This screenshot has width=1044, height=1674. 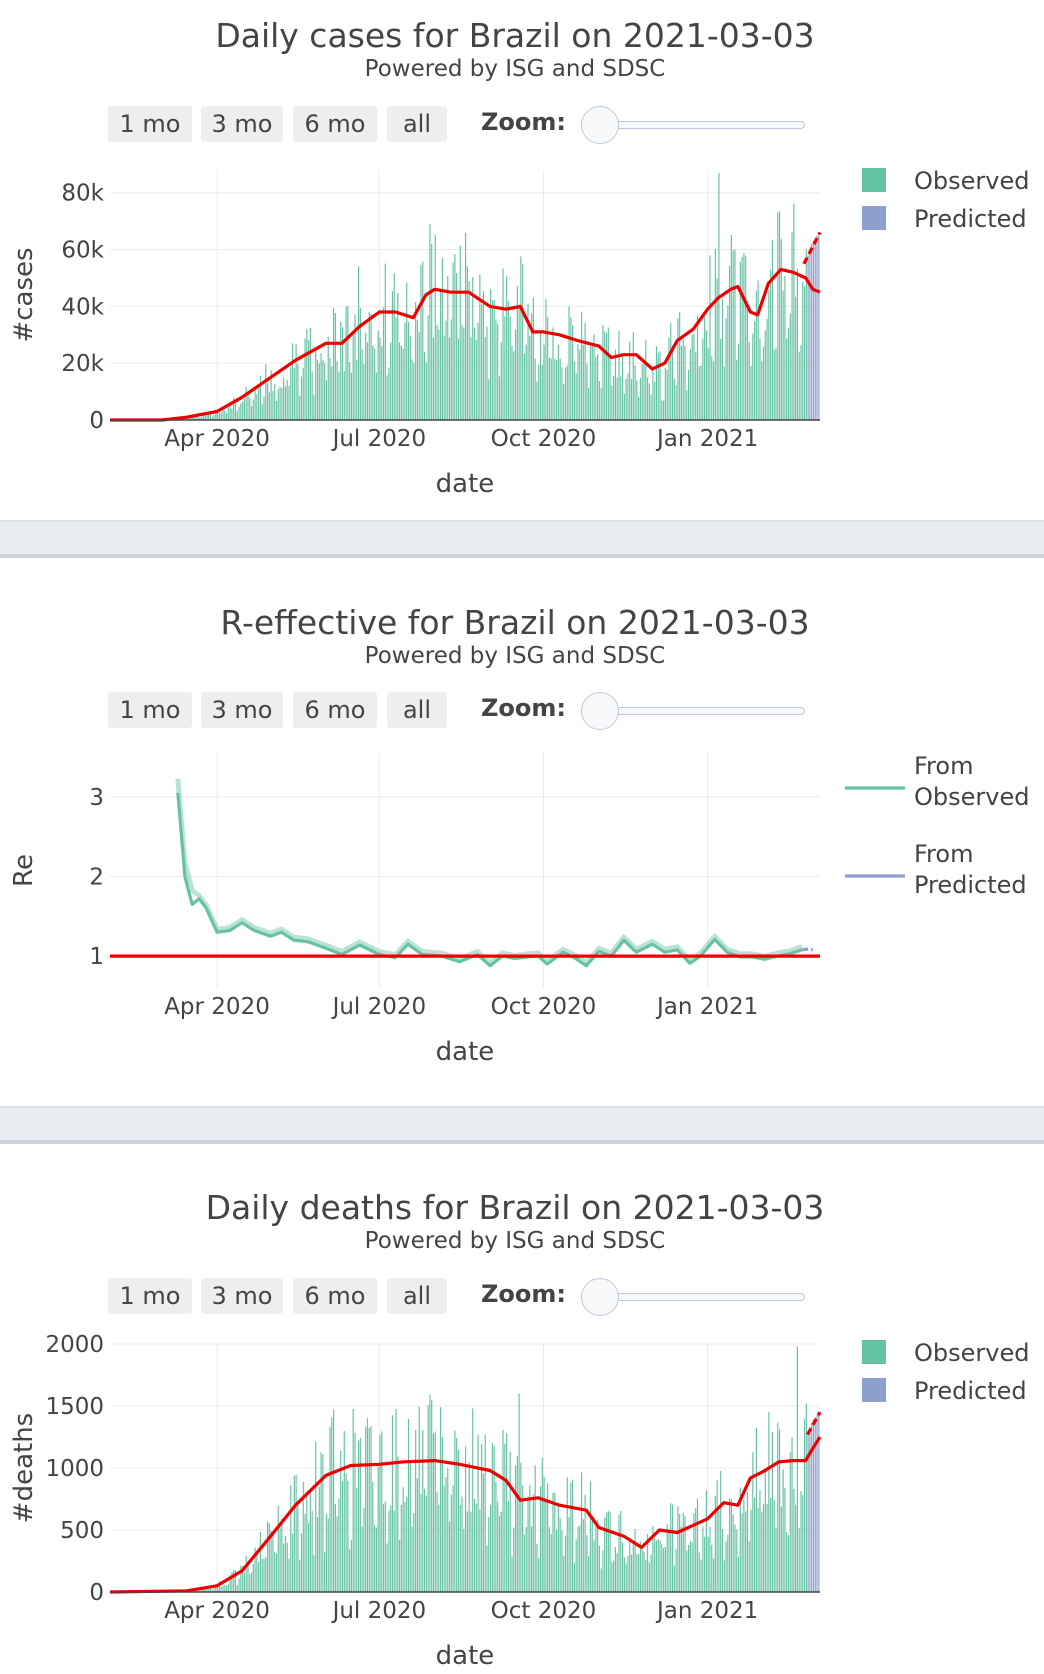 What do you see at coordinates (515, 656) in the screenshot?
I see `reff-chart-subtitle: Powered by ISG and SDSC` at bounding box center [515, 656].